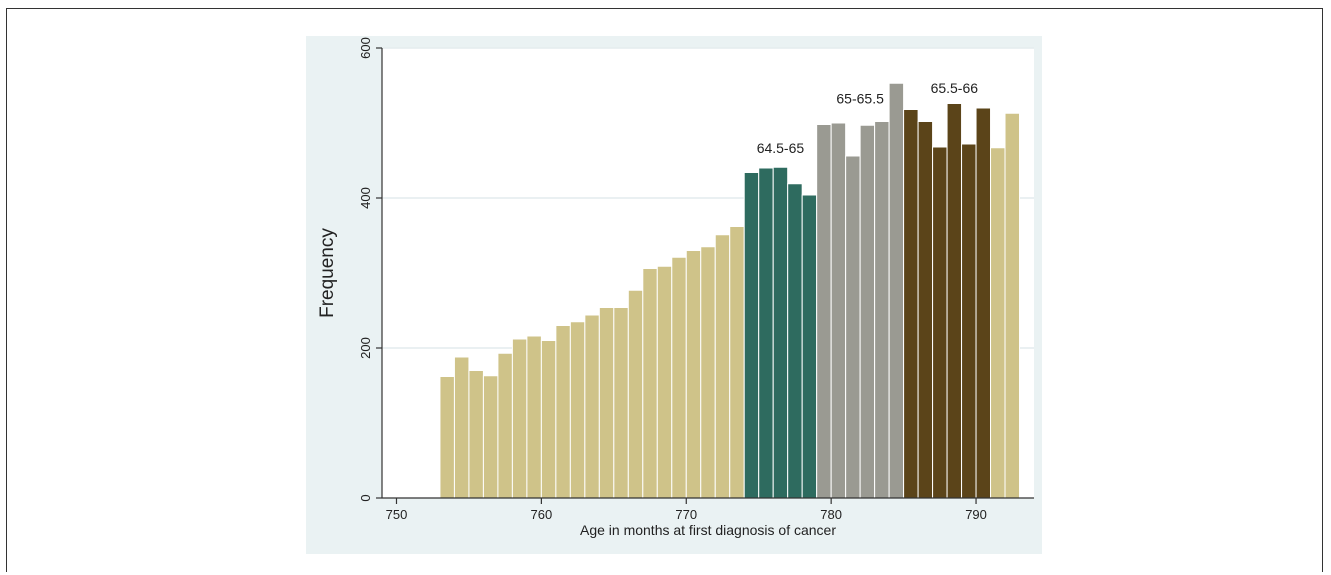 This screenshot has height=575, width=1331. Describe the element at coordinates (831, 514) in the screenshot. I see `x-tick-label: 780` at that location.